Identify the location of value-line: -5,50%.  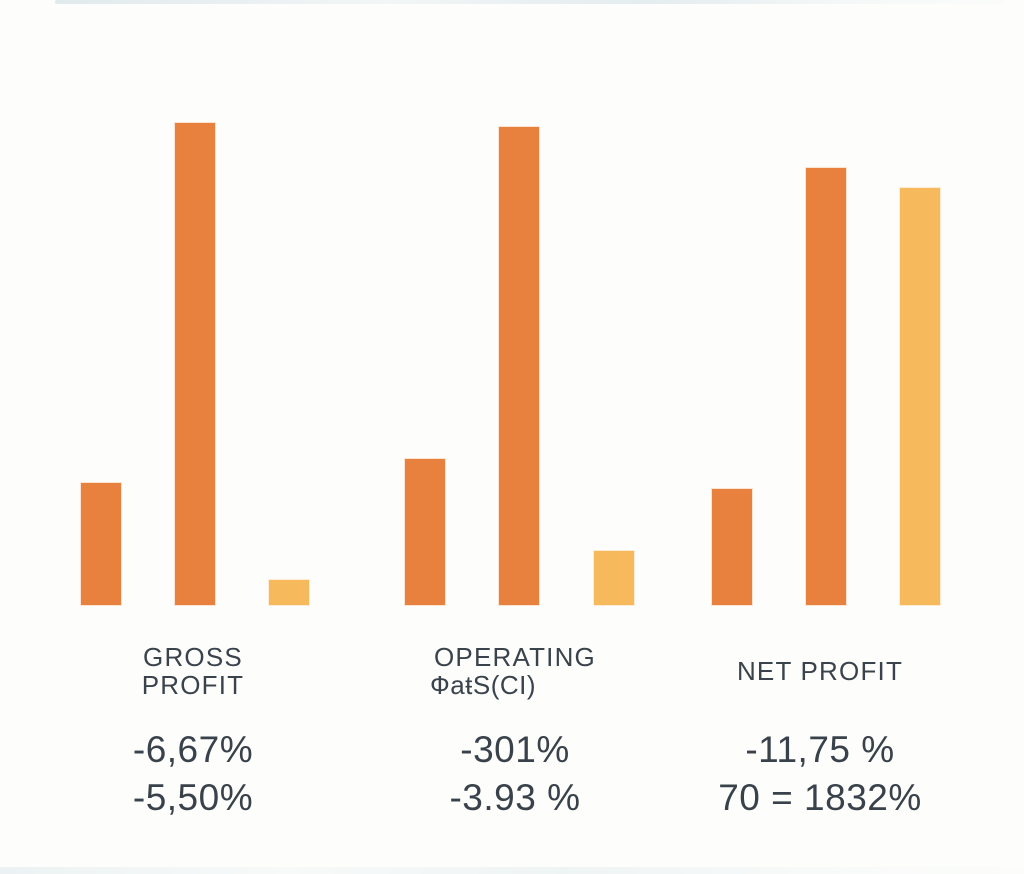
(193, 797).